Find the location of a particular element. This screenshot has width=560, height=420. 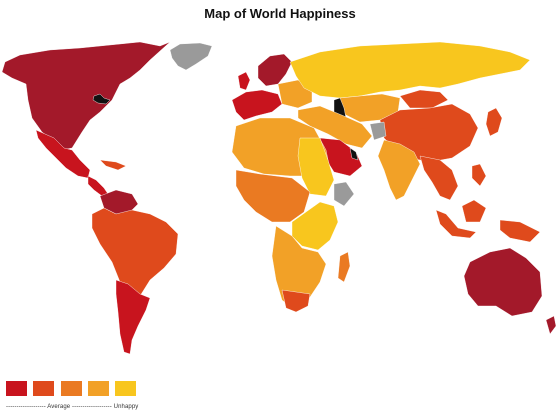

region-turkey-iran is located at coordinates (335, 127).